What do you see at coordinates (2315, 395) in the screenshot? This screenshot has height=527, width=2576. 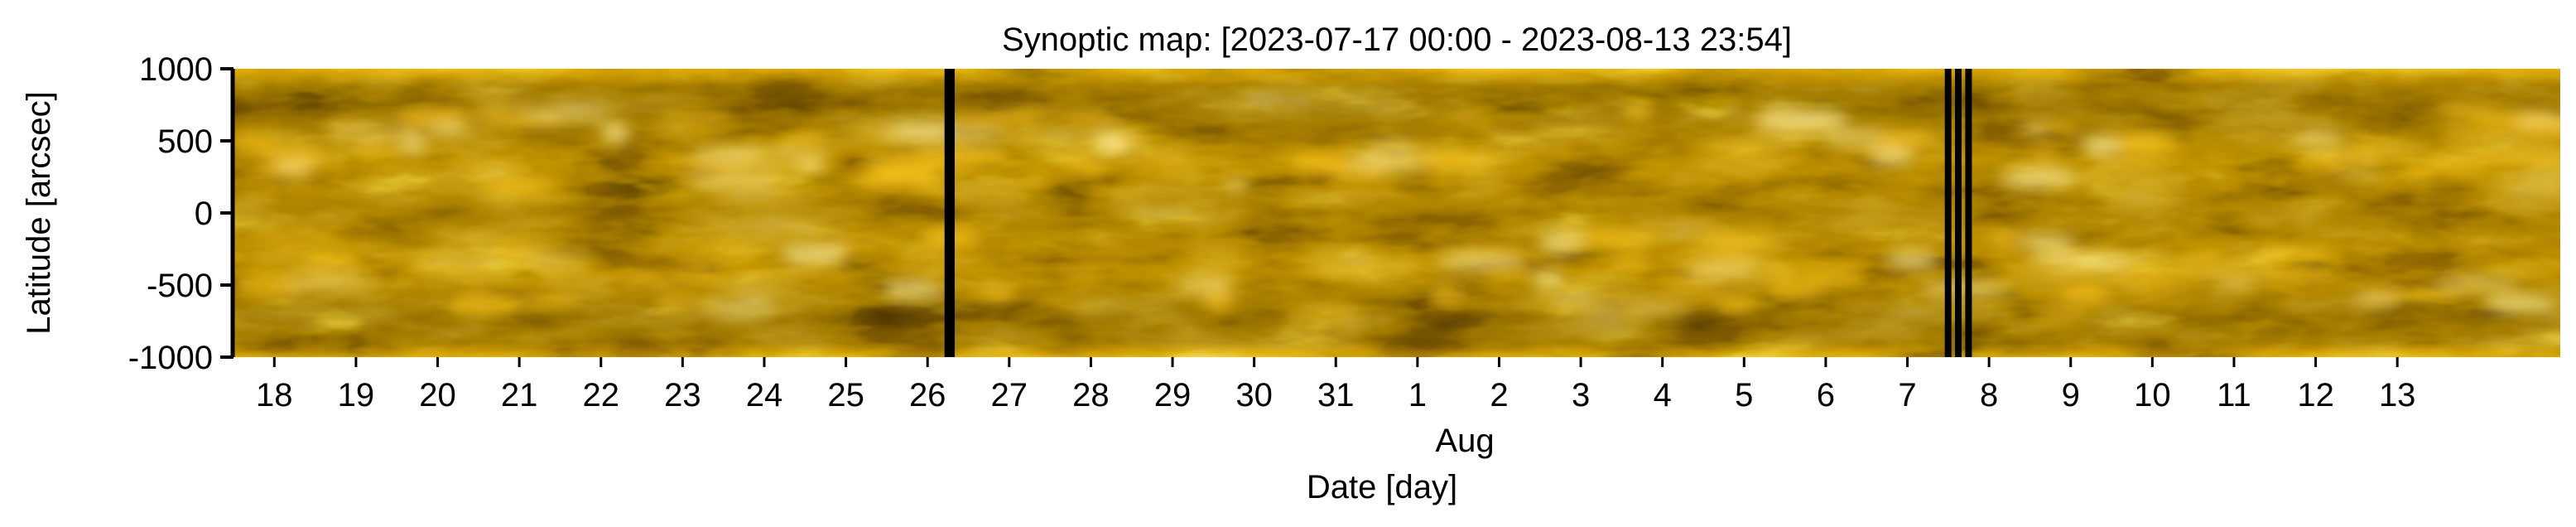 I see `x-tick-label: 12` at bounding box center [2315, 395].